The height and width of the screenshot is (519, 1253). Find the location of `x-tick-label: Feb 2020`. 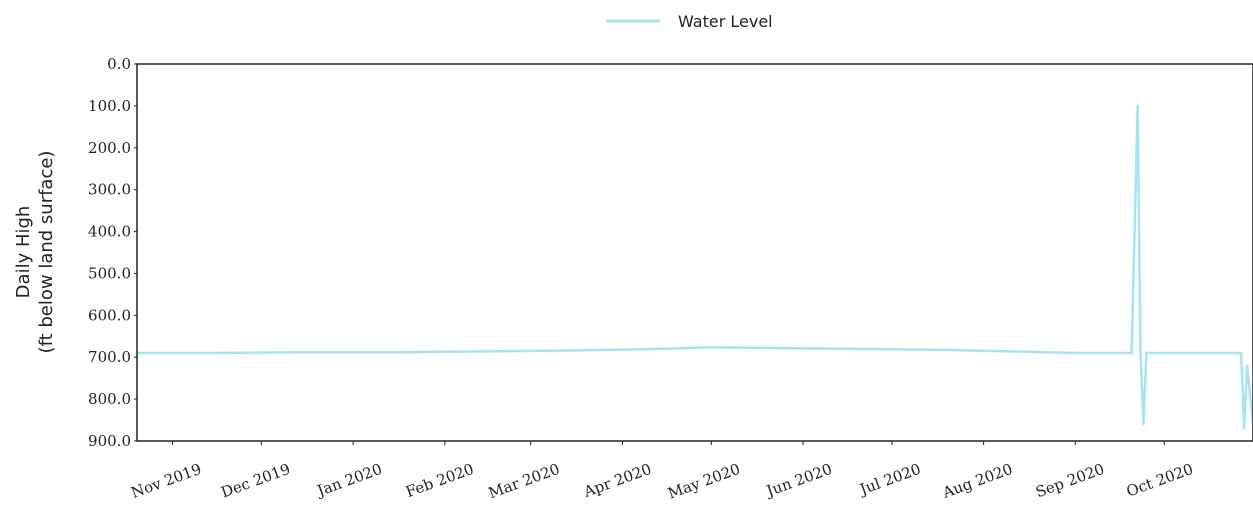

x-tick-label: Feb 2020 is located at coordinates (439, 480).